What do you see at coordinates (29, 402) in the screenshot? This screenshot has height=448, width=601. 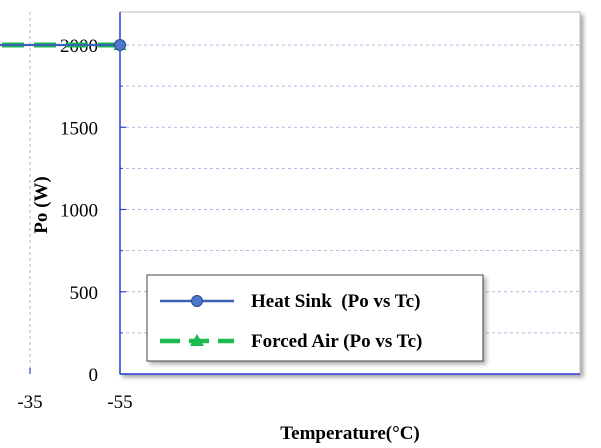 I see `x-tick-label: -35` at bounding box center [29, 402].